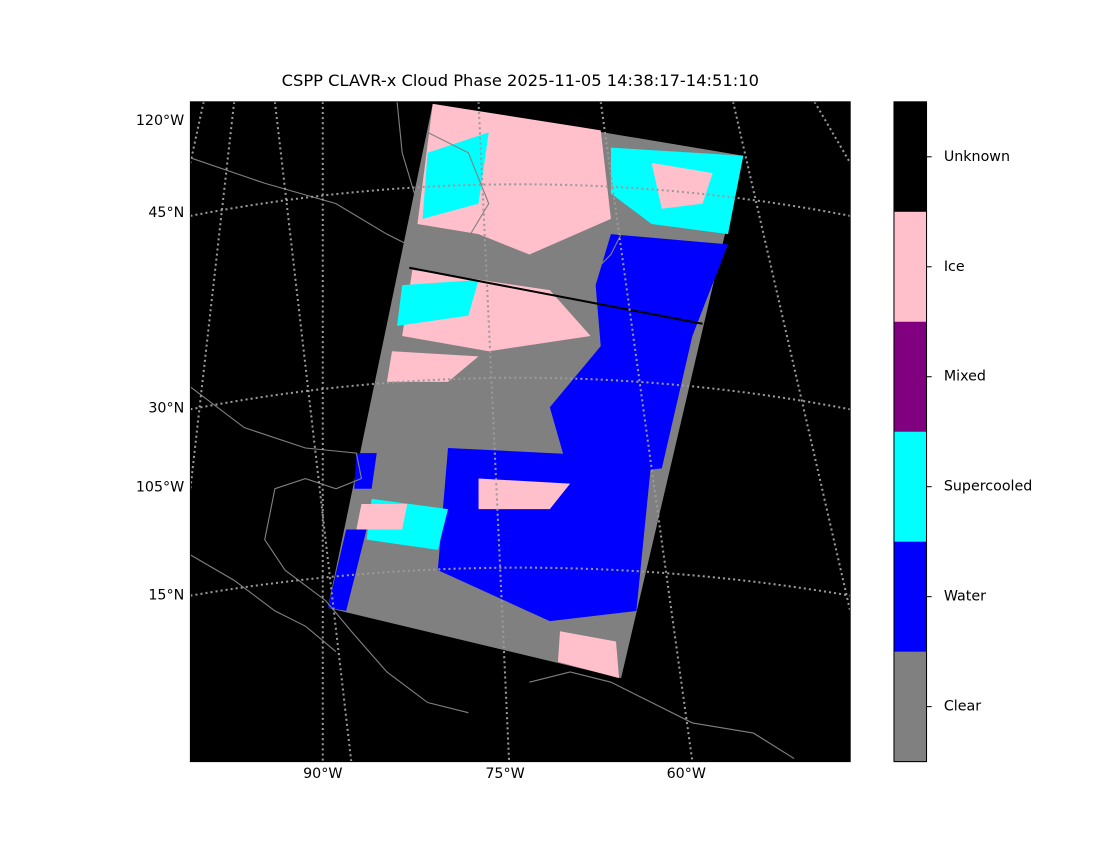 The height and width of the screenshot is (844, 1120). I want to click on colorbar-label: Mixed, so click(965, 377).